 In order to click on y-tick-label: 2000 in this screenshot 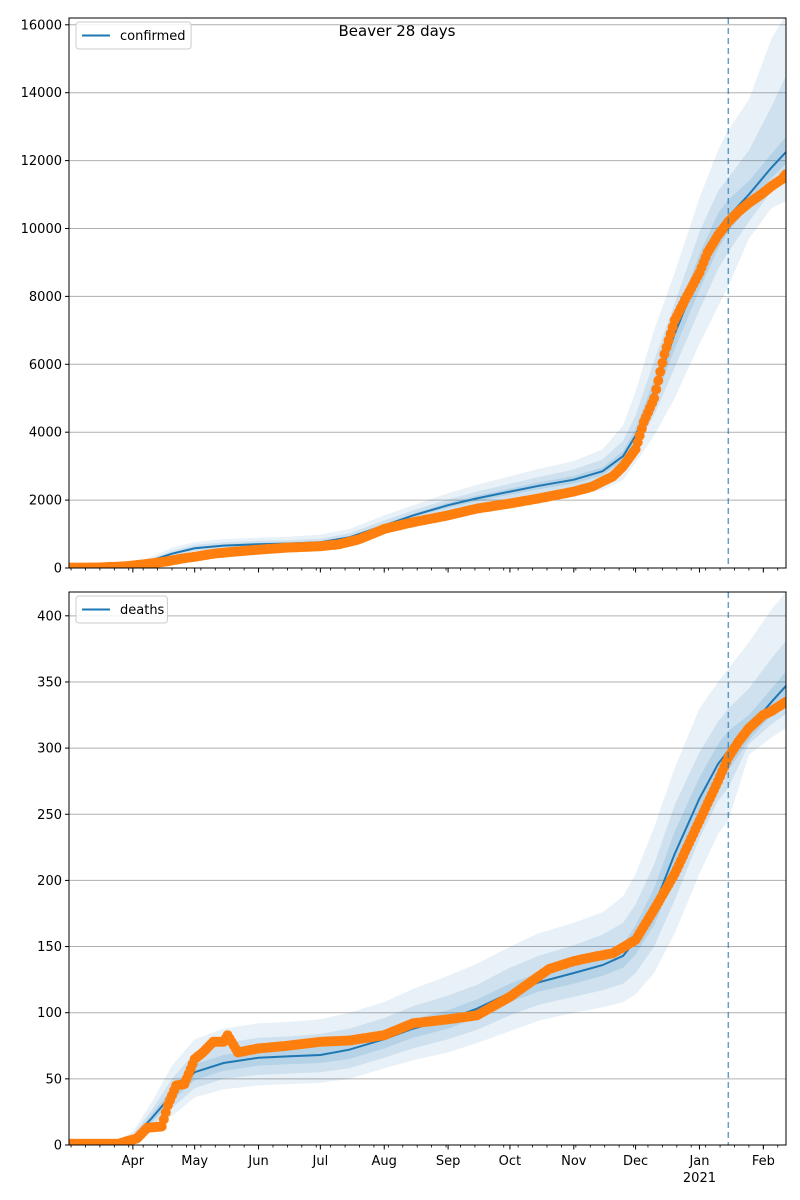, I will do `click(45, 501)`.